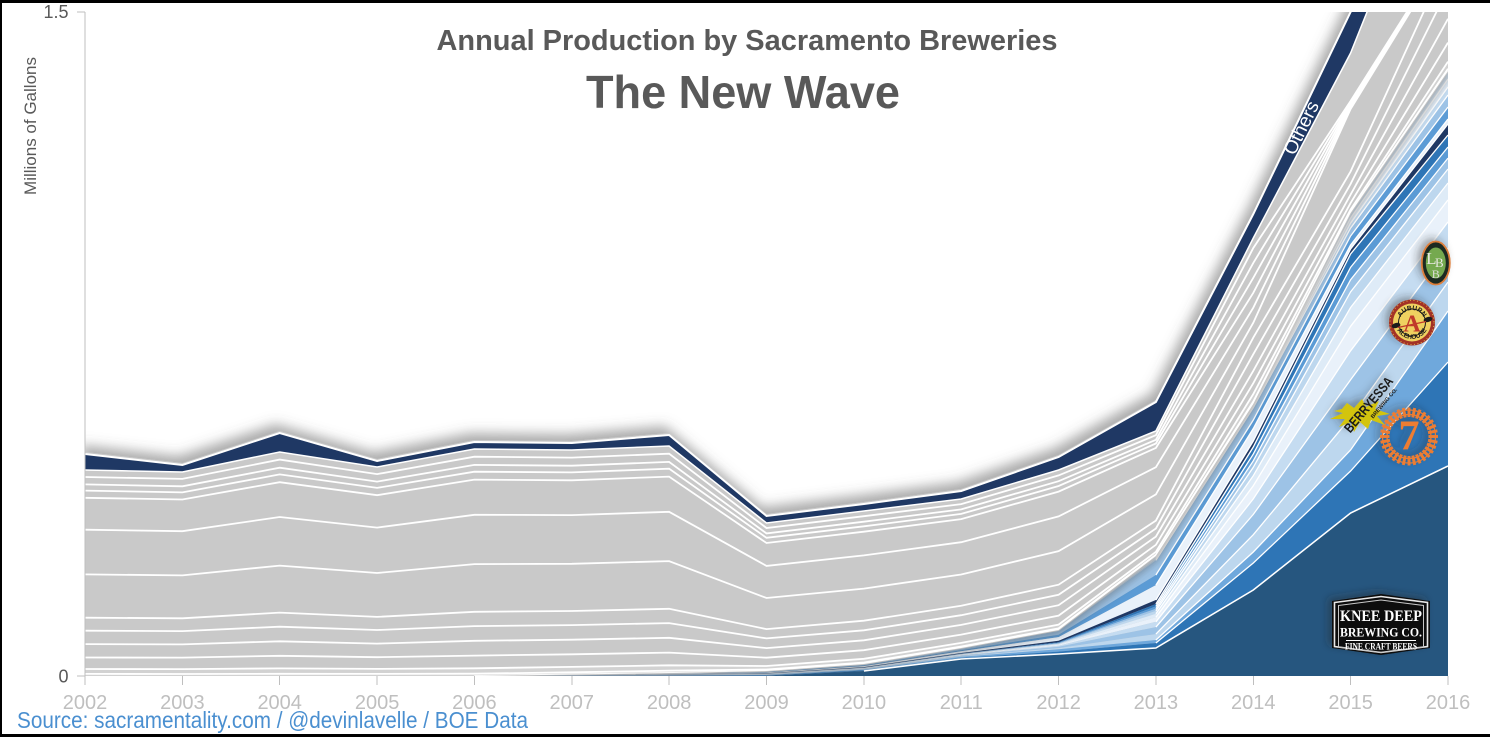 Image resolution: width=1490 pixels, height=737 pixels. Describe the element at coordinates (279, 703) in the screenshot. I see `svg-text: 2004` at that location.